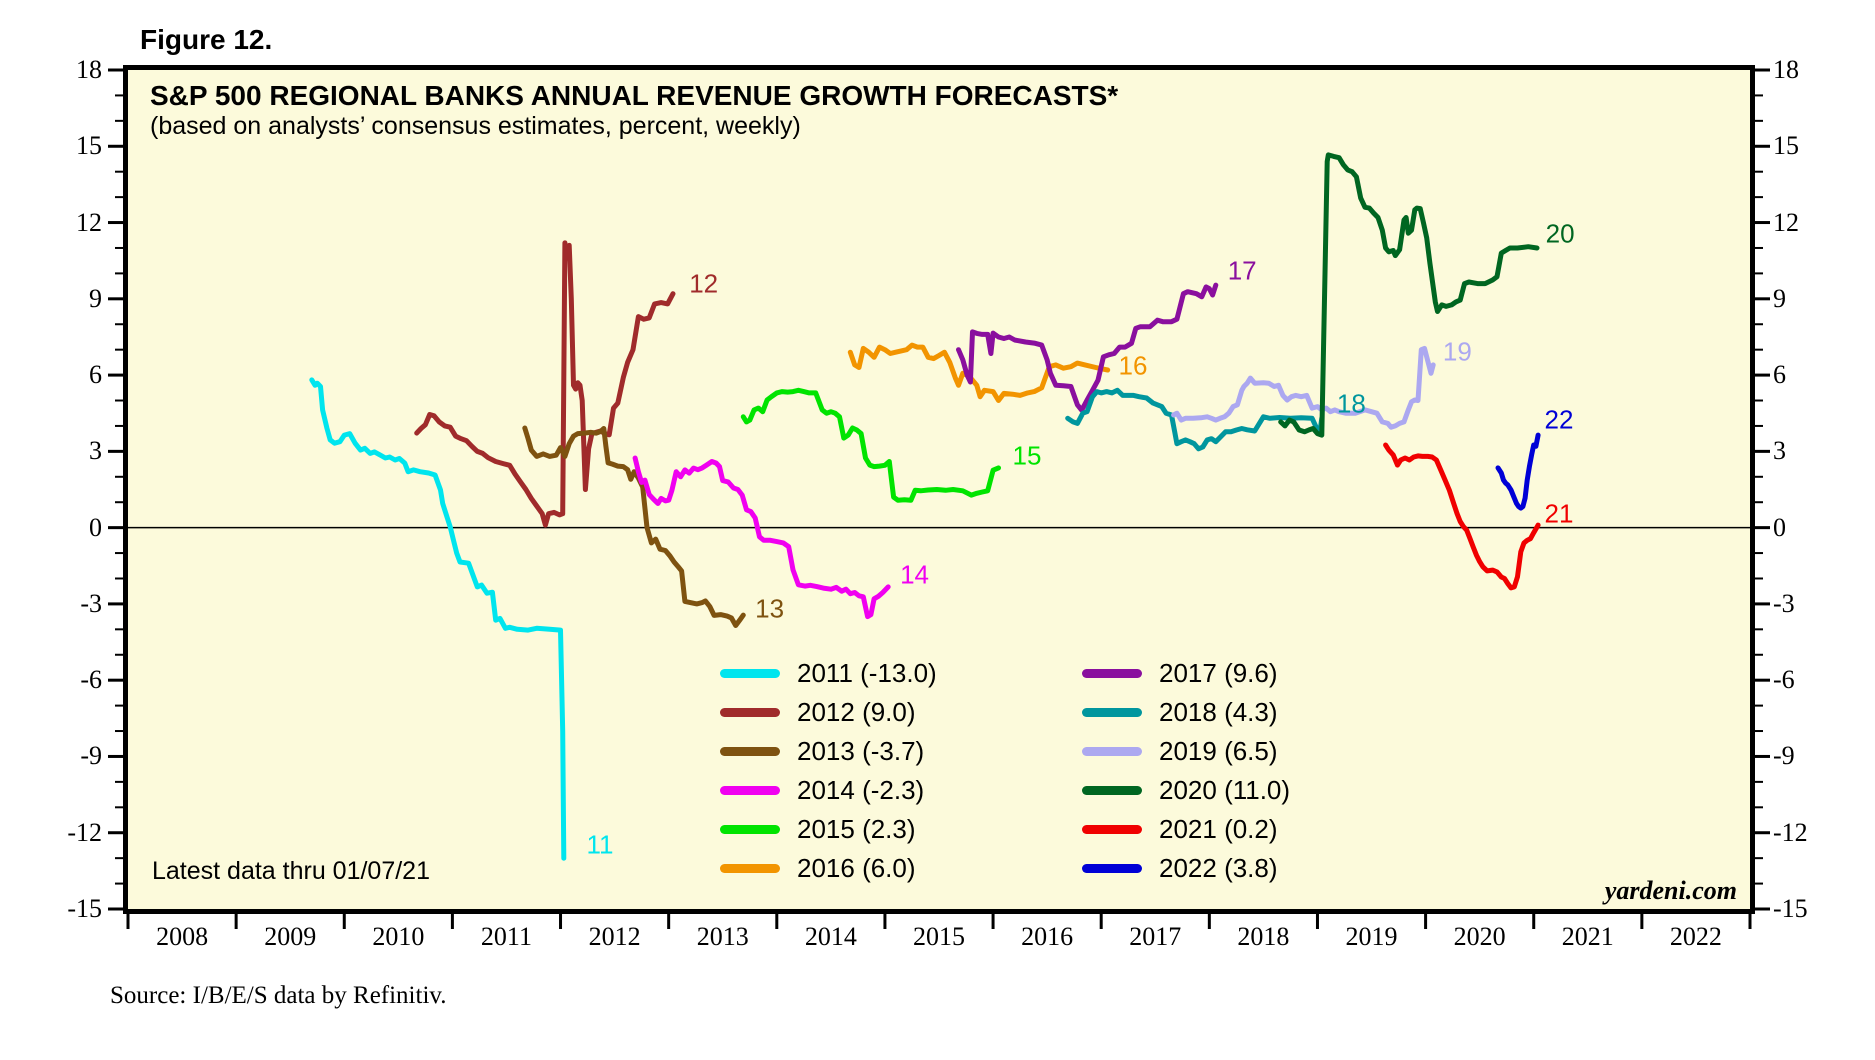  Describe the element at coordinates (91, 680) in the screenshot. I see `y-axis-label-left--6: -6` at that location.